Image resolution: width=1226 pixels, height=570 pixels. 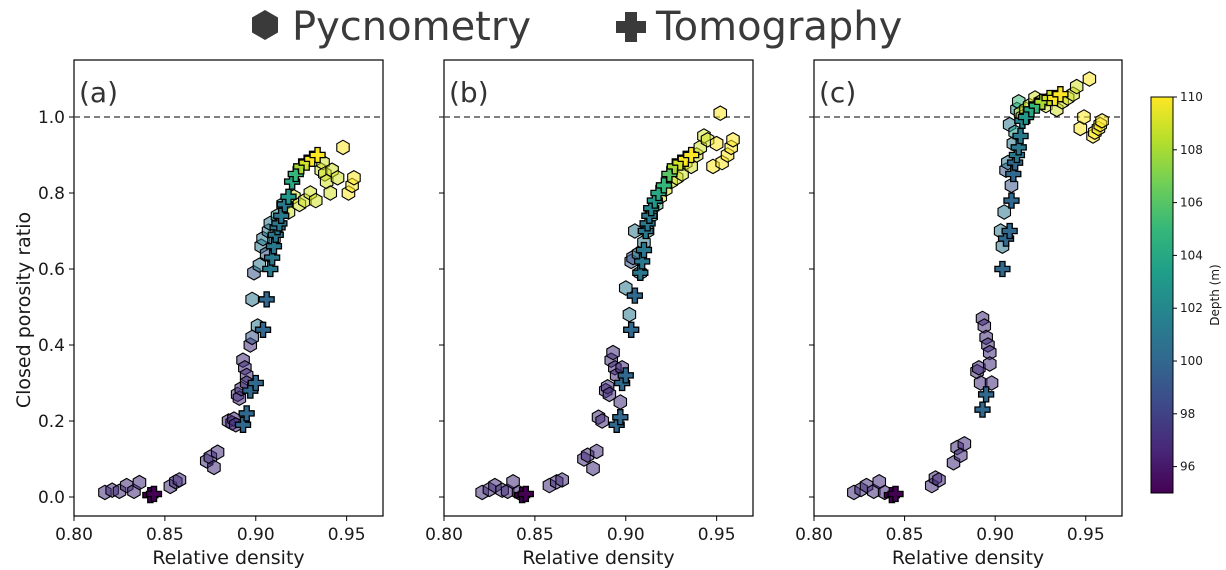 What do you see at coordinates (51, 346) in the screenshot?
I see `y-tick-label: 0.4` at bounding box center [51, 346].